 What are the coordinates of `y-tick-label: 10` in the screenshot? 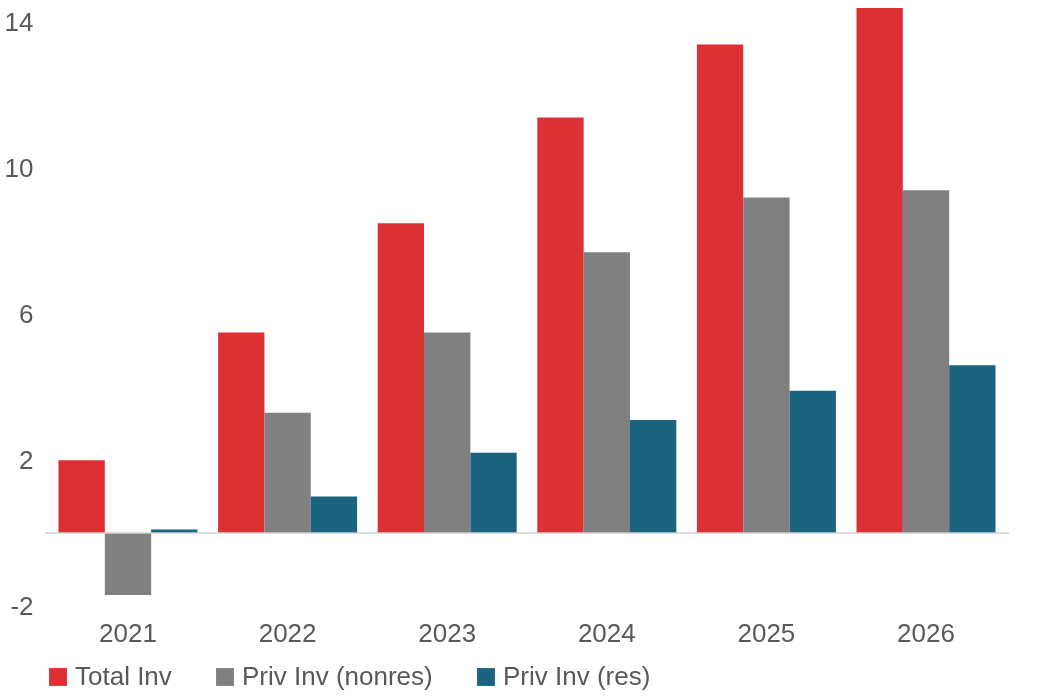 It's located at (19, 167).